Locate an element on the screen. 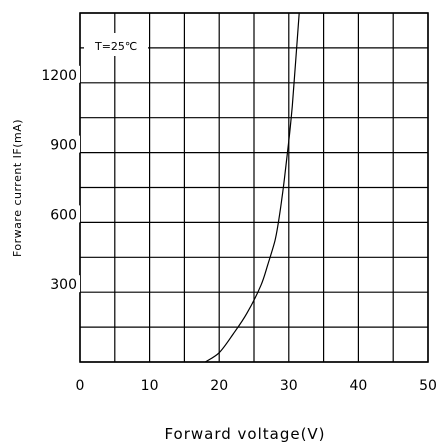 This screenshot has width=446, height=445. x-tick-label: 20 is located at coordinates (219, 386).